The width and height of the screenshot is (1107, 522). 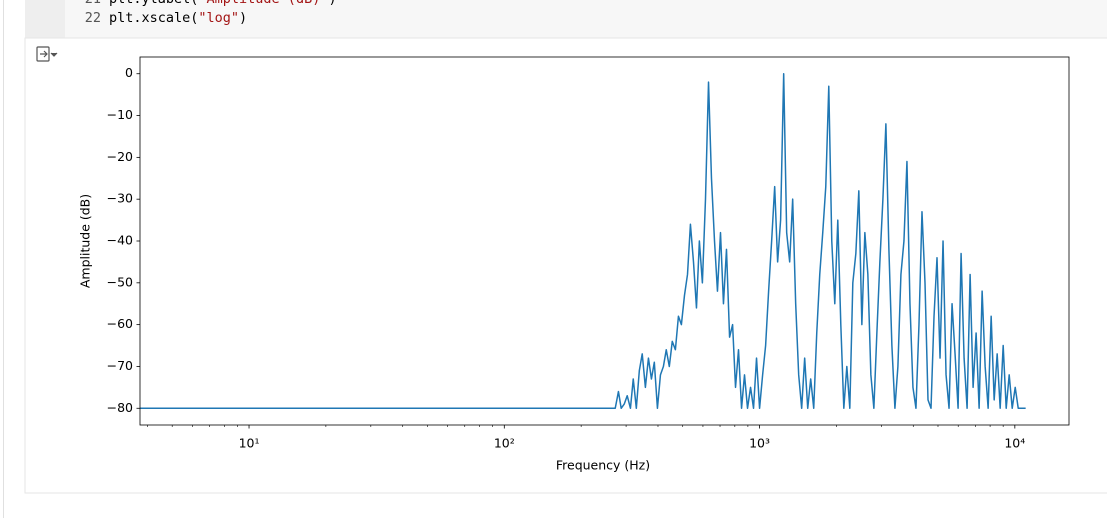 What do you see at coordinates (120, 198) in the screenshot?
I see `y-tick-label: −30` at bounding box center [120, 198].